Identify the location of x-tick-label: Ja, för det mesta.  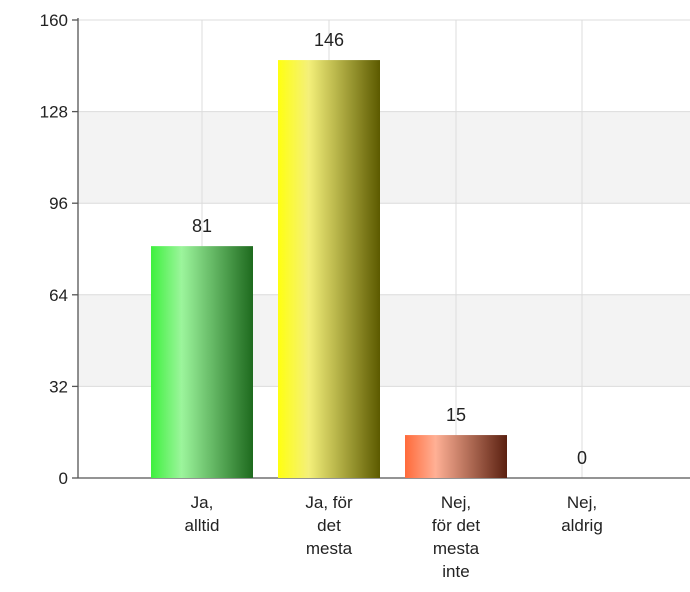
(329, 525).